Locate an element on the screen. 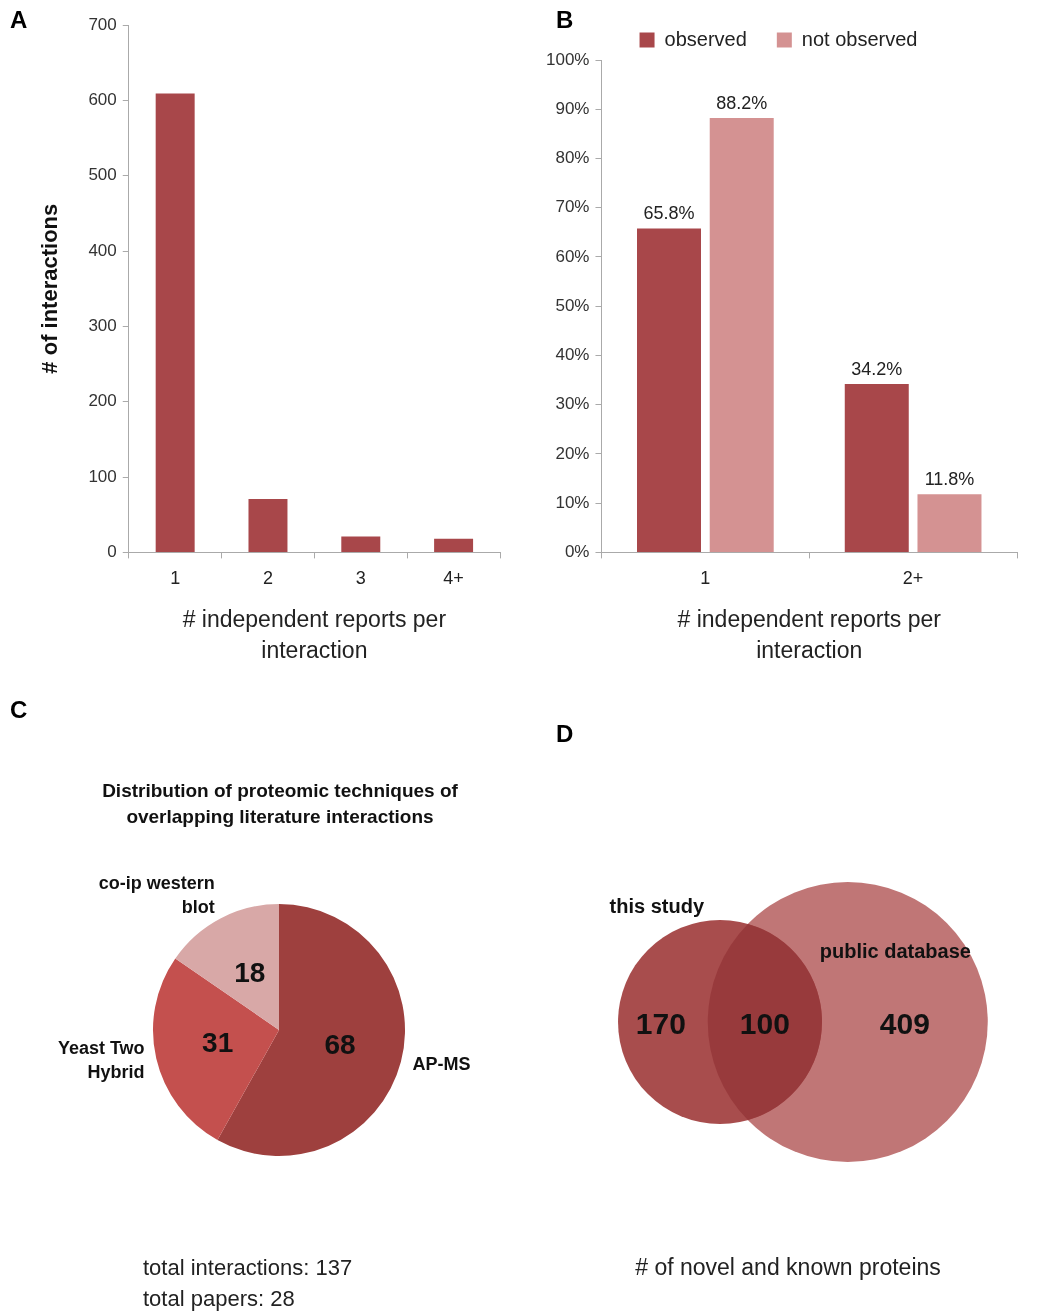 Image resolution: width=1037 pixels, height=1314 pixels. data-label: 65.8% is located at coordinates (669, 213).